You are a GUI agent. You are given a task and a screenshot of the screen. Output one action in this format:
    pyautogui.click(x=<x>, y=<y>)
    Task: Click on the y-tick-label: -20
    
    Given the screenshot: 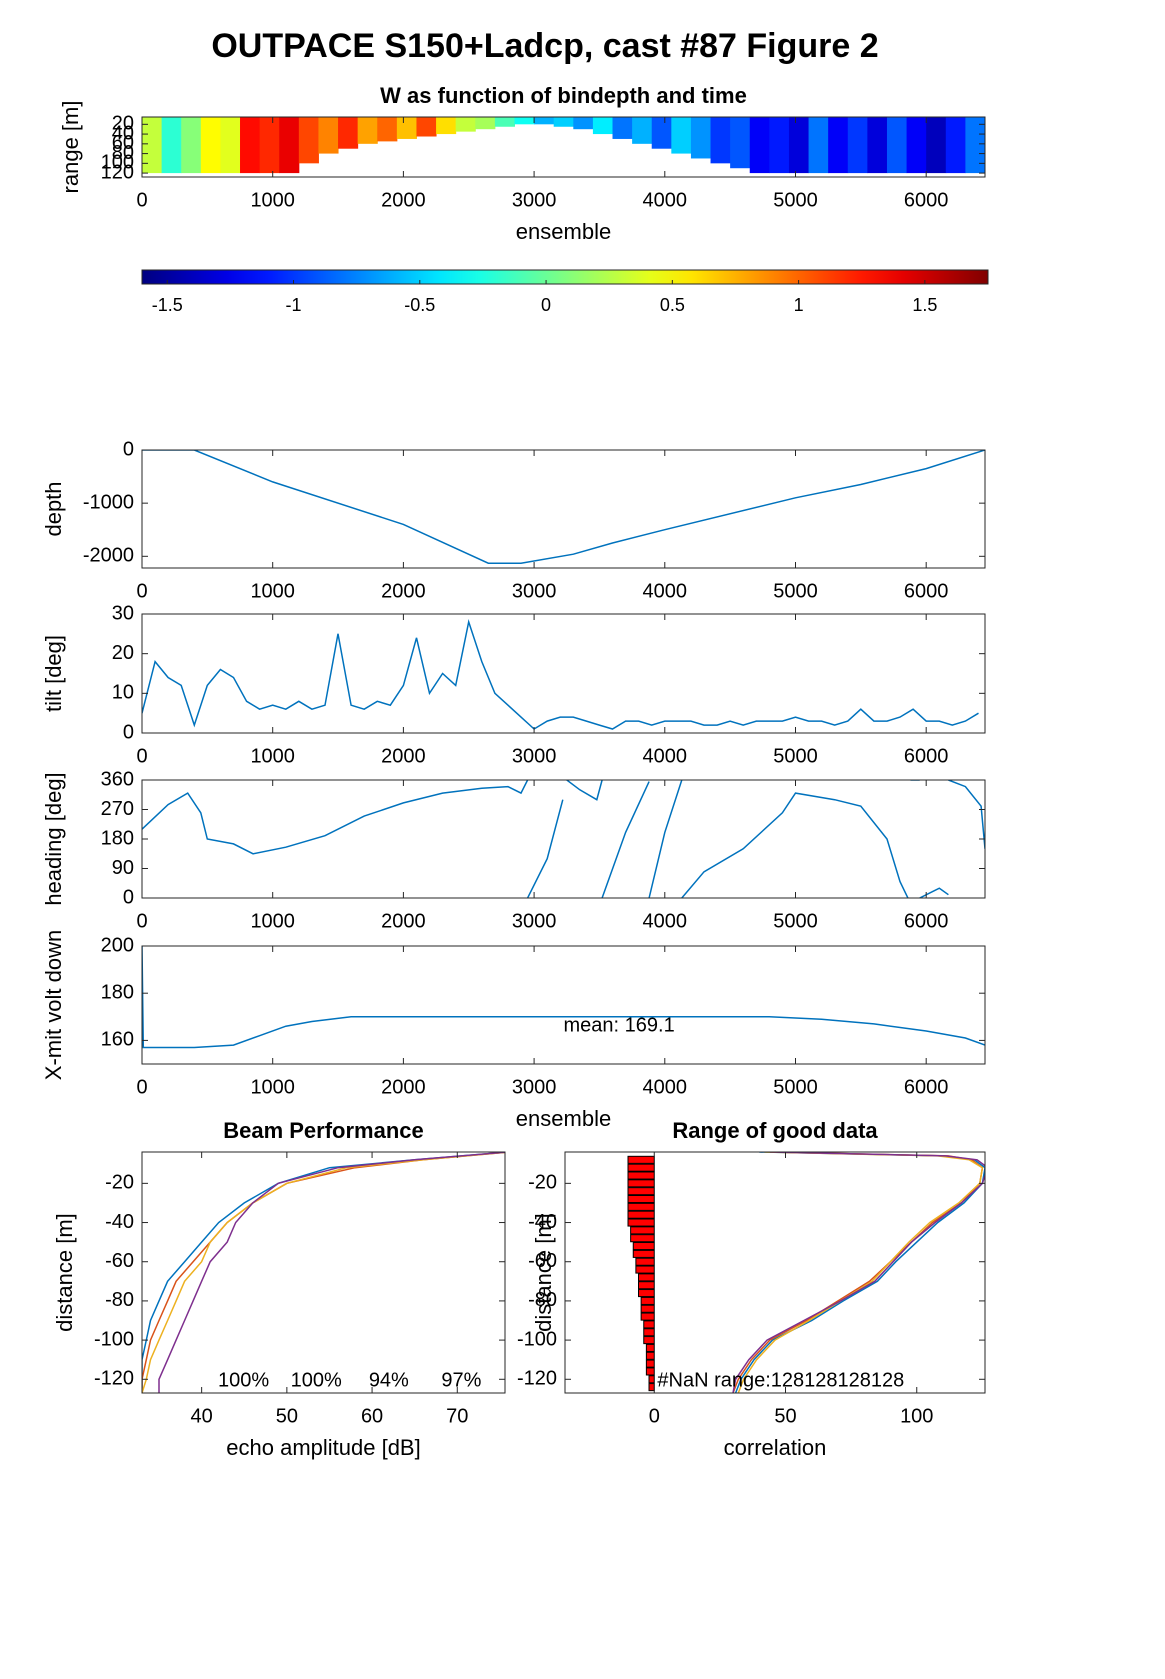 What is the action you would take?
    pyautogui.click(x=542, y=1183)
    